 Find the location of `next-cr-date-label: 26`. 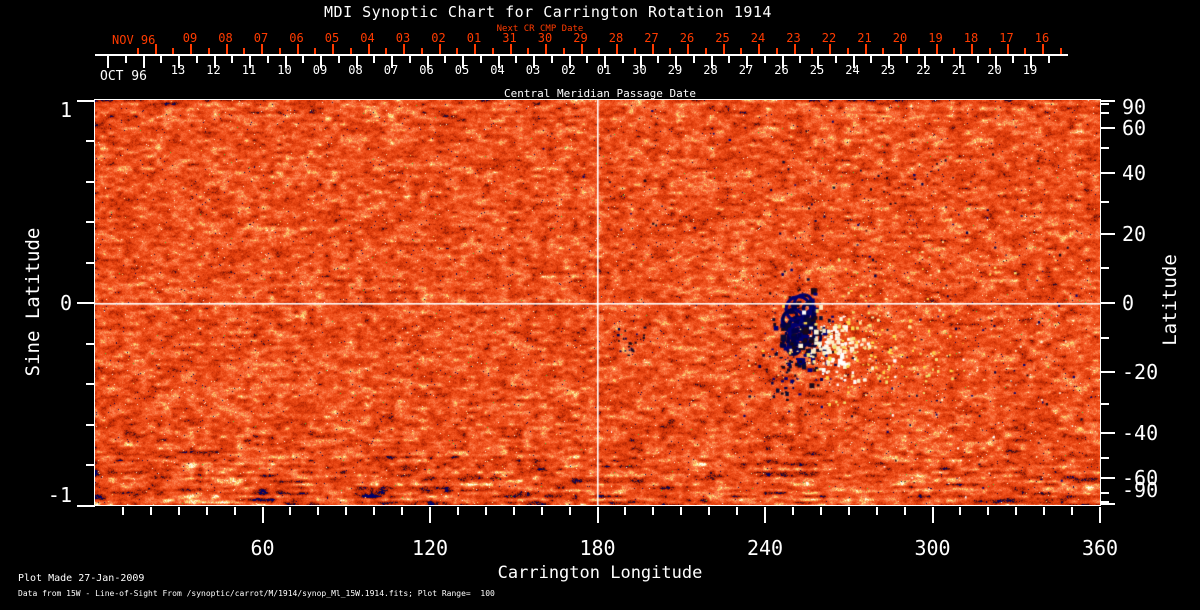

next-cr-date-label: 26 is located at coordinates (687, 38).